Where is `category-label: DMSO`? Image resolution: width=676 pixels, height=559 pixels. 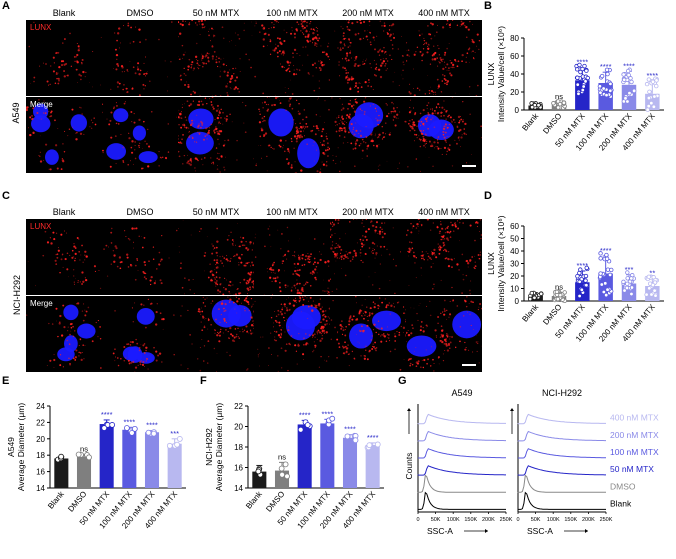
category-label: DMSO is located at coordinates (552, 124).